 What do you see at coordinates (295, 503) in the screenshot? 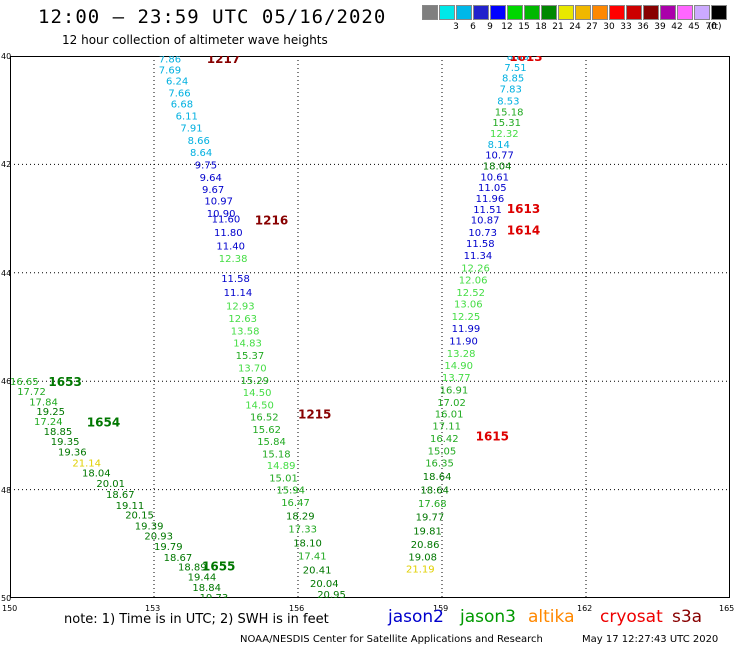
I see `wave-height-value: 16.47` at bounding box center [295, 503].